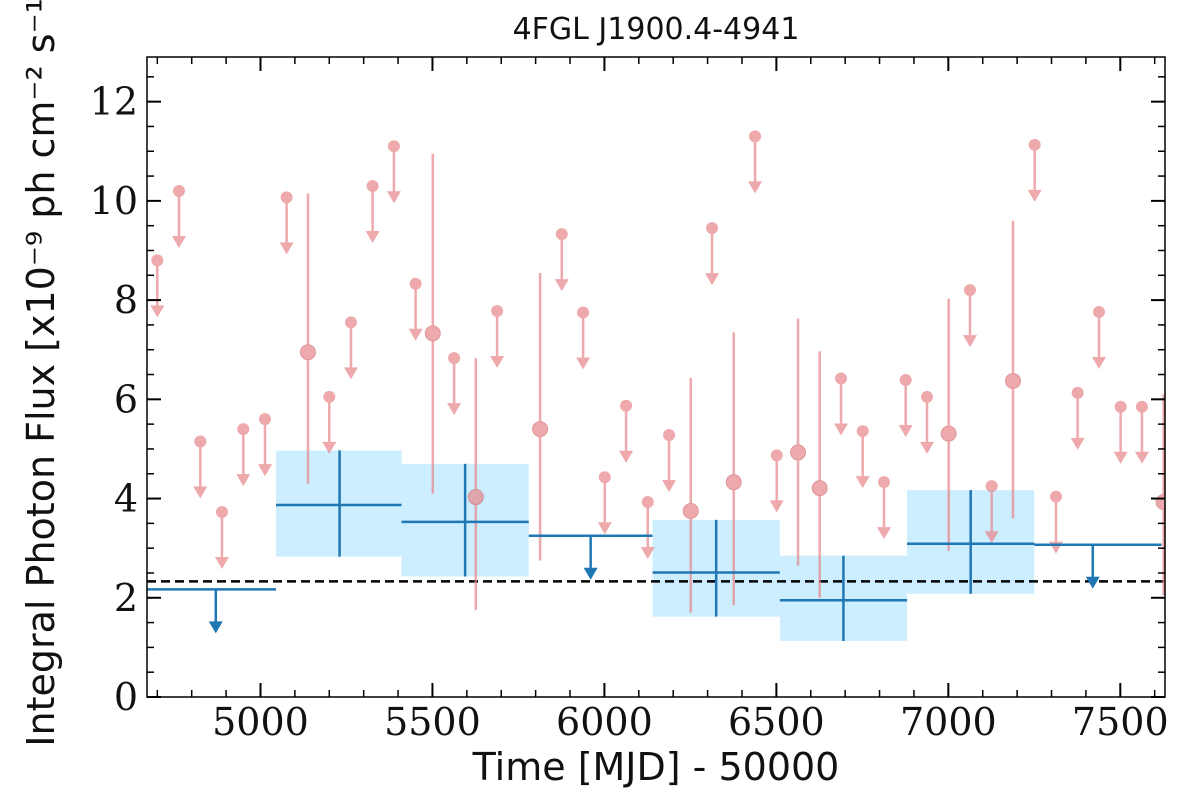  Describe the element at coordinates (260, 722) in the screenshot. I see `x-tick-label-0: 5000` at that location.